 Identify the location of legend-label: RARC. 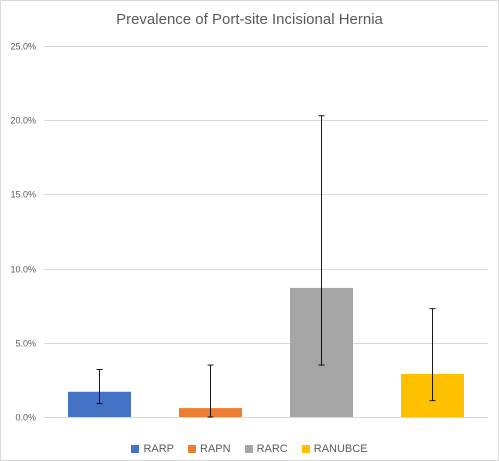
(272, 449).